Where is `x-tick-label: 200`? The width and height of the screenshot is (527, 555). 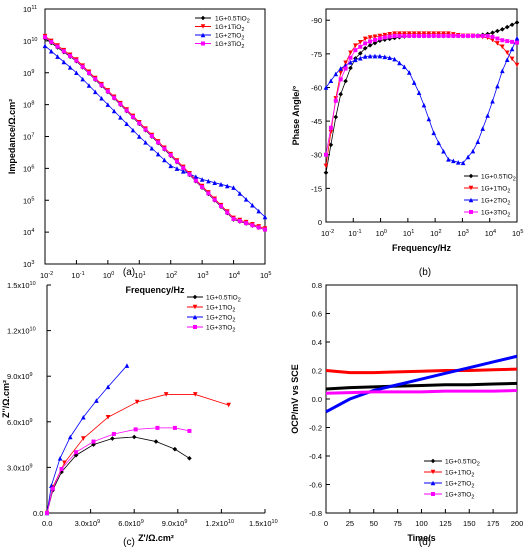
x-tick-label: 200 is located at coordinates (517, 523).